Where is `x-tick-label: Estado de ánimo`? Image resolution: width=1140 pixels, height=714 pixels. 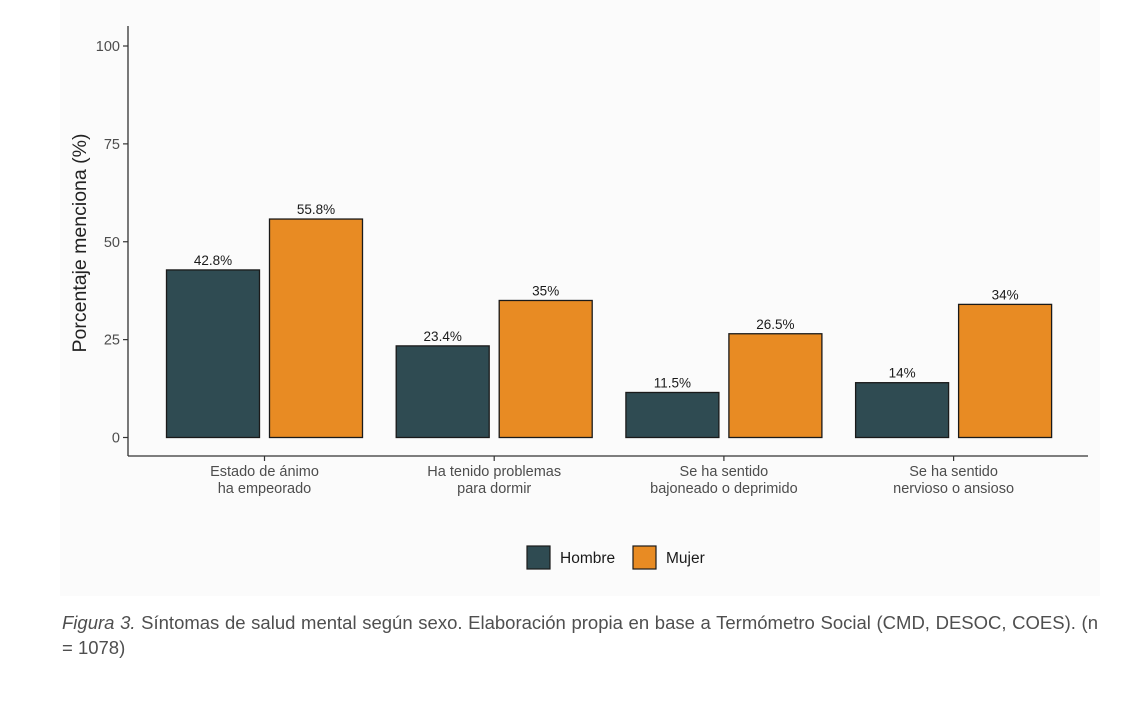
x-tick-label: Estado de ánimo is located at coordinates (264, 472).